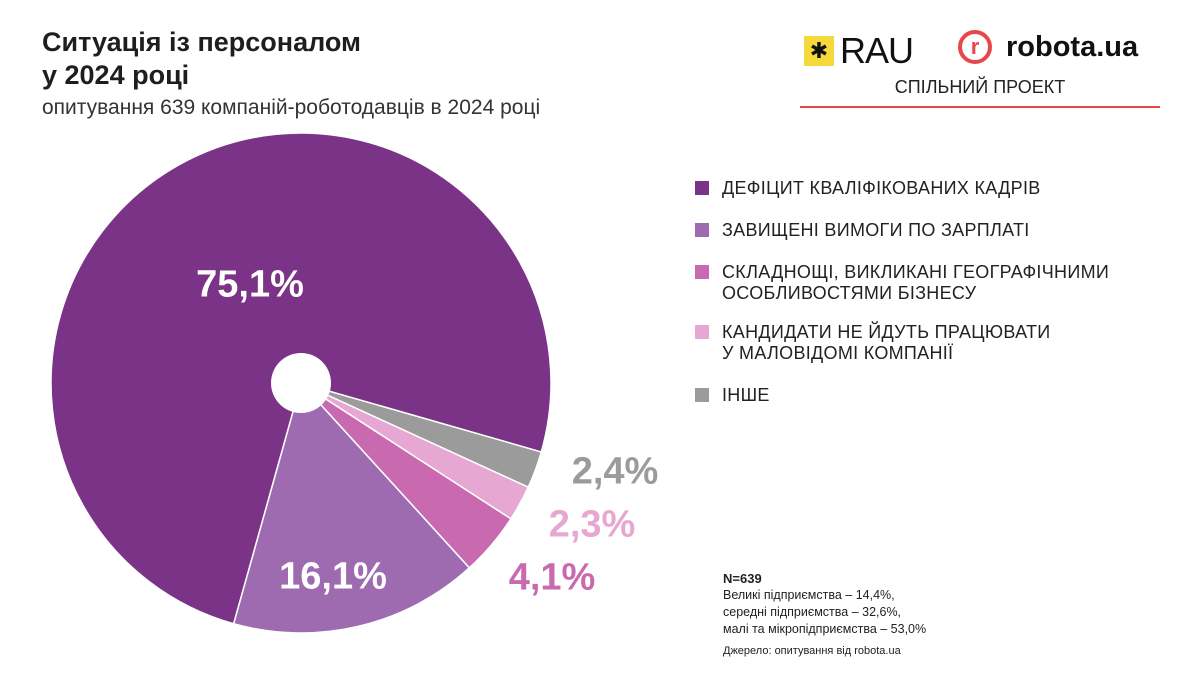  I want to click on divider, so click(980, 107).